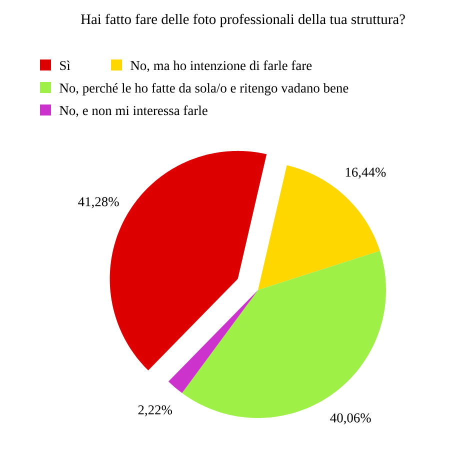 The width and height of the screenshot is (450, 450). I want to click on data-label: 41,28%, so click(98, 202).